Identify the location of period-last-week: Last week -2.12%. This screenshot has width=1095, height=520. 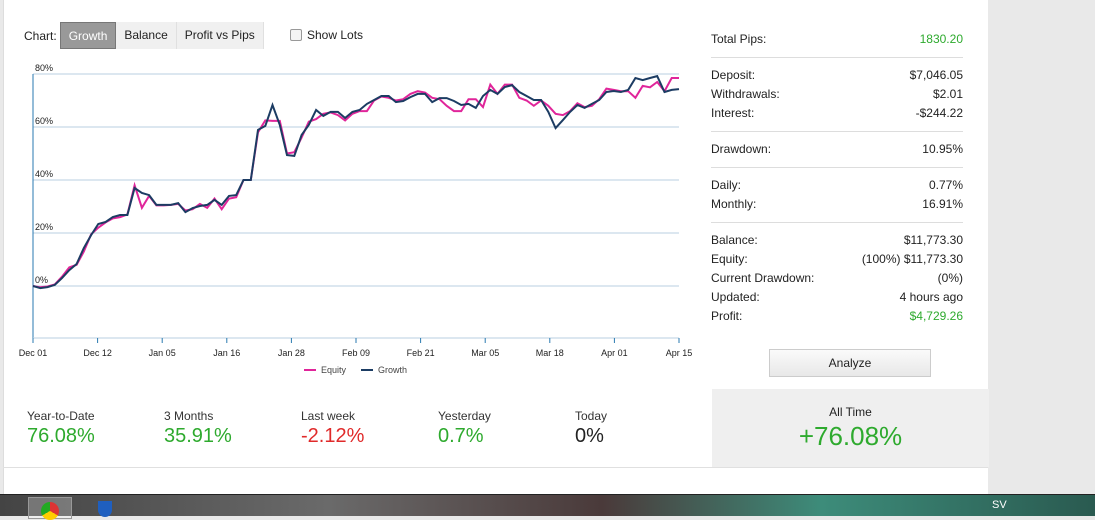
(369, 428).